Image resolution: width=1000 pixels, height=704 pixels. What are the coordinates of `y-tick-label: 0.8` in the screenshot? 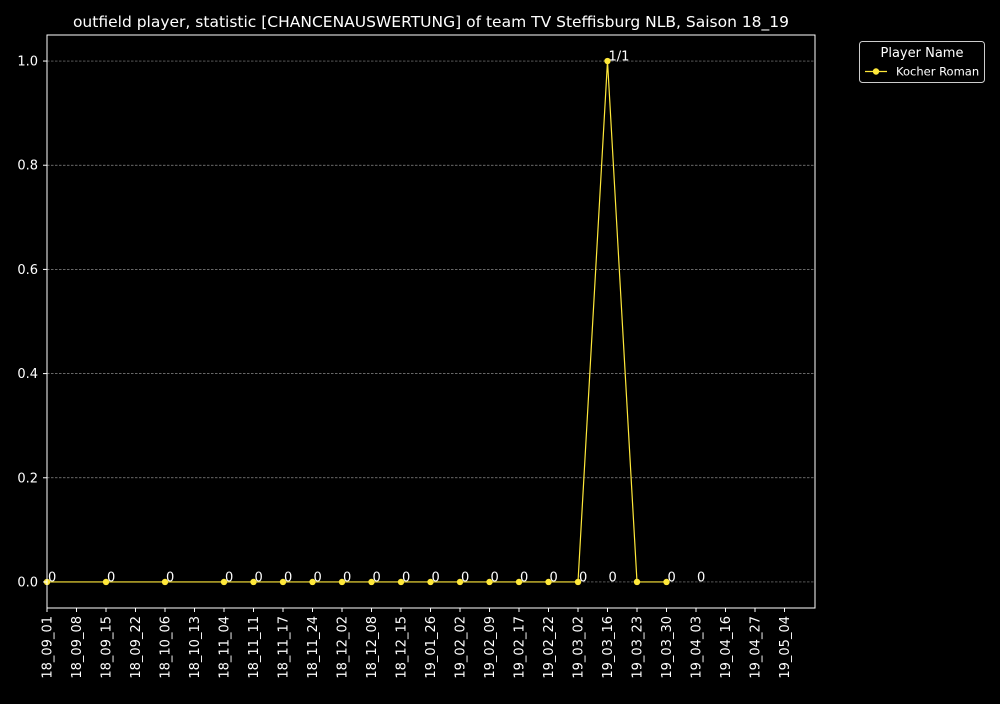 It's located at (27, 166).